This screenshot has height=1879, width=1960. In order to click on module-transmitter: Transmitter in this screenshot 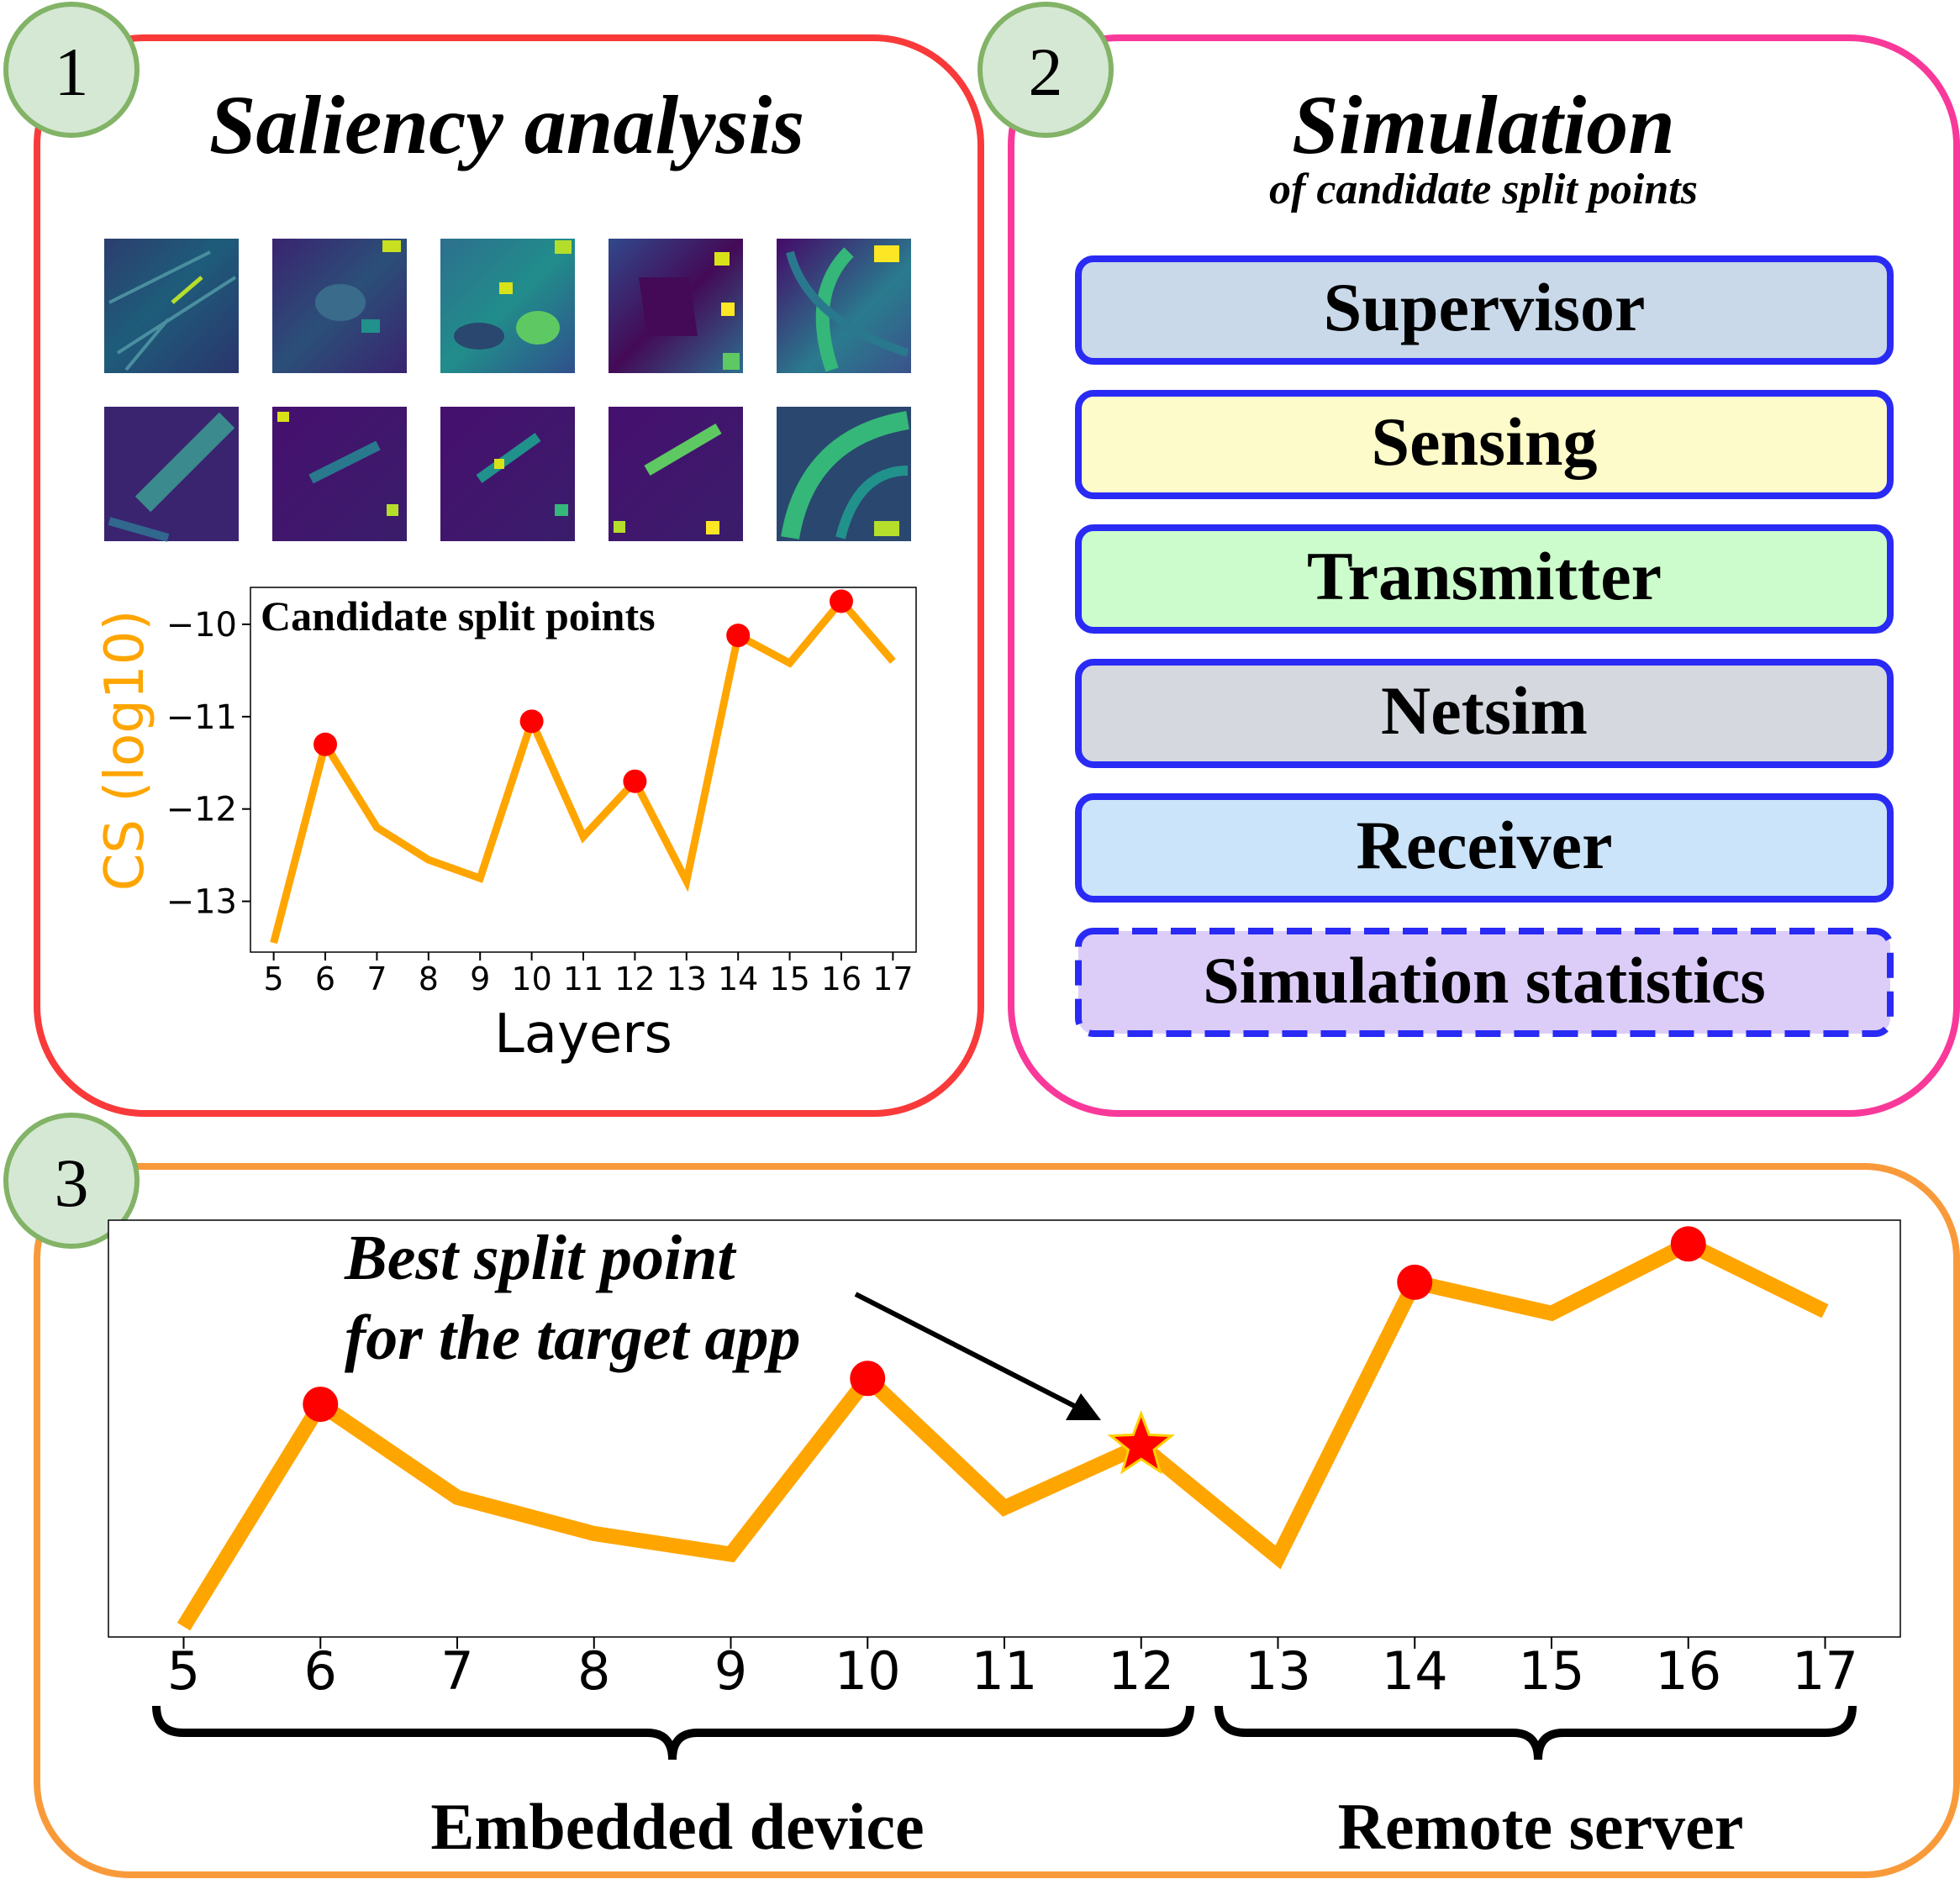, I will do `click(1484, 579)`.